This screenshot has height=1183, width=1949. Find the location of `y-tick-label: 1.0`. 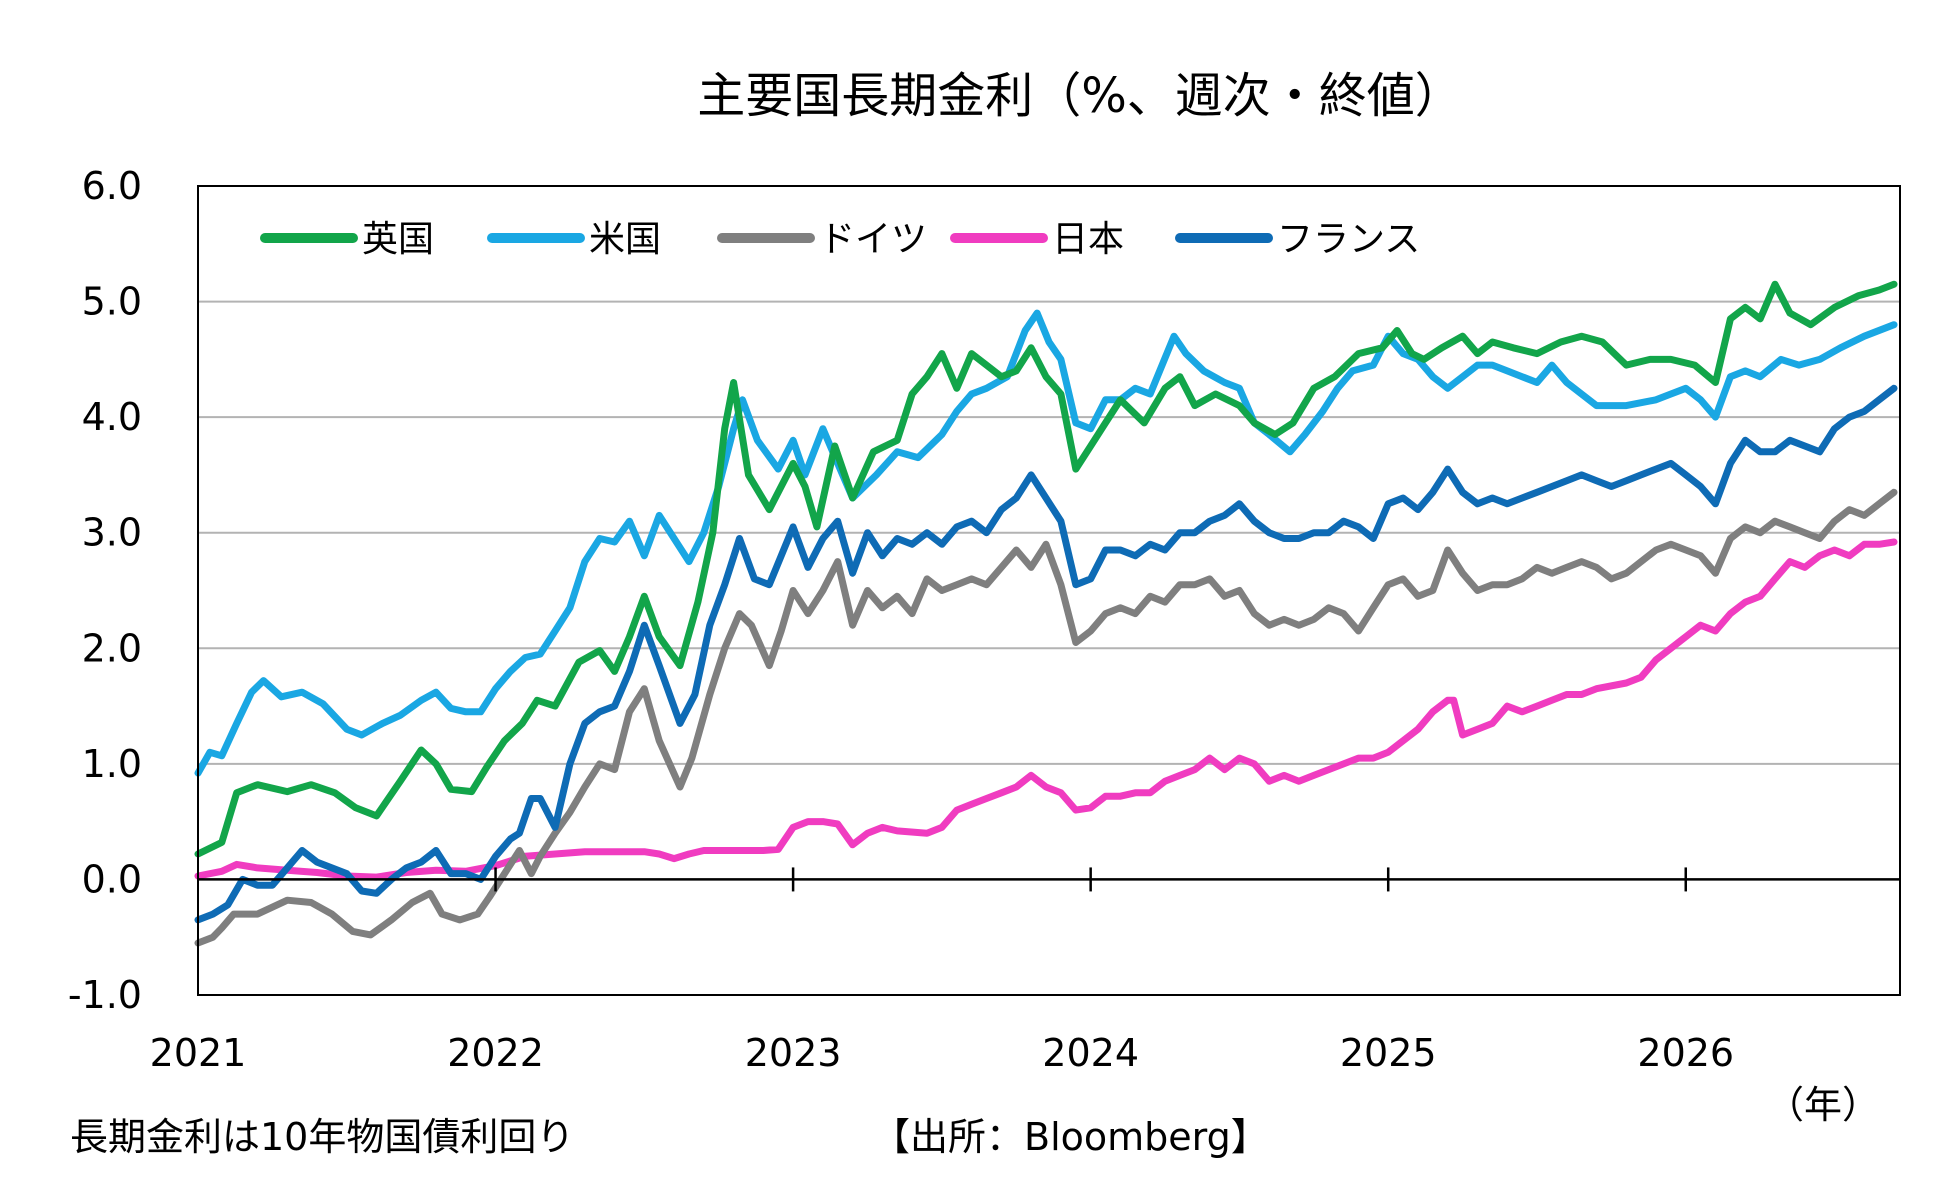

y-tick-label: 1.0 is located at coordinates (112, 764).